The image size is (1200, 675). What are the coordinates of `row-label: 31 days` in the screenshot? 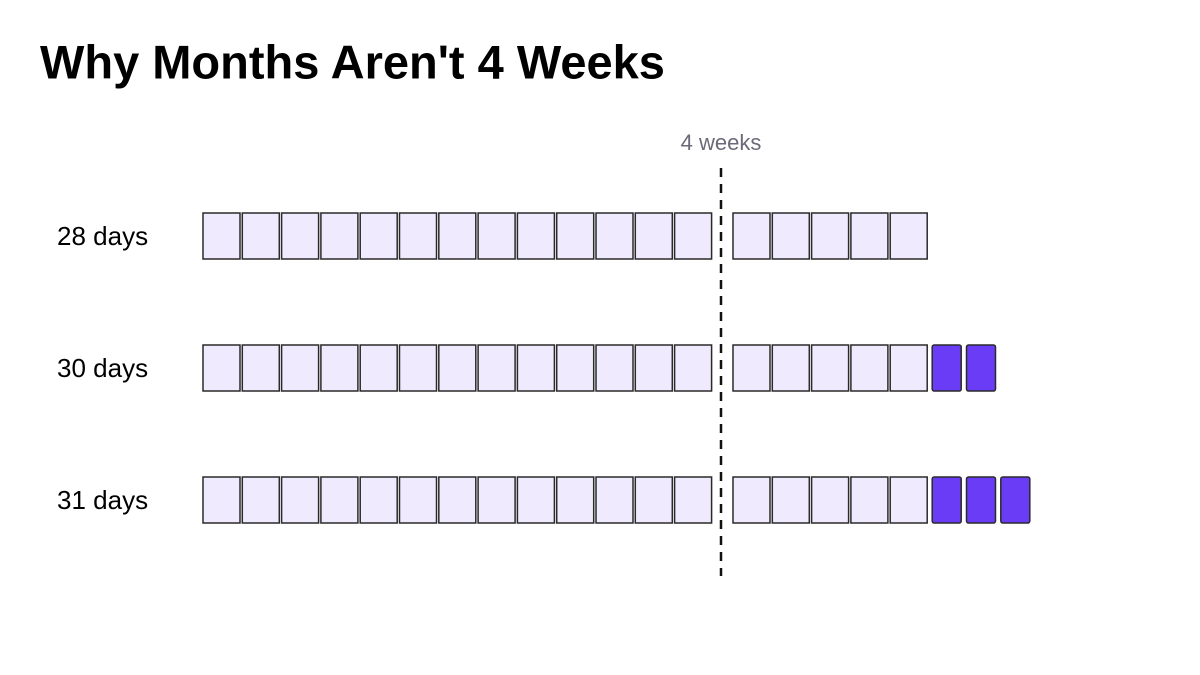 It's located at (102, 500).